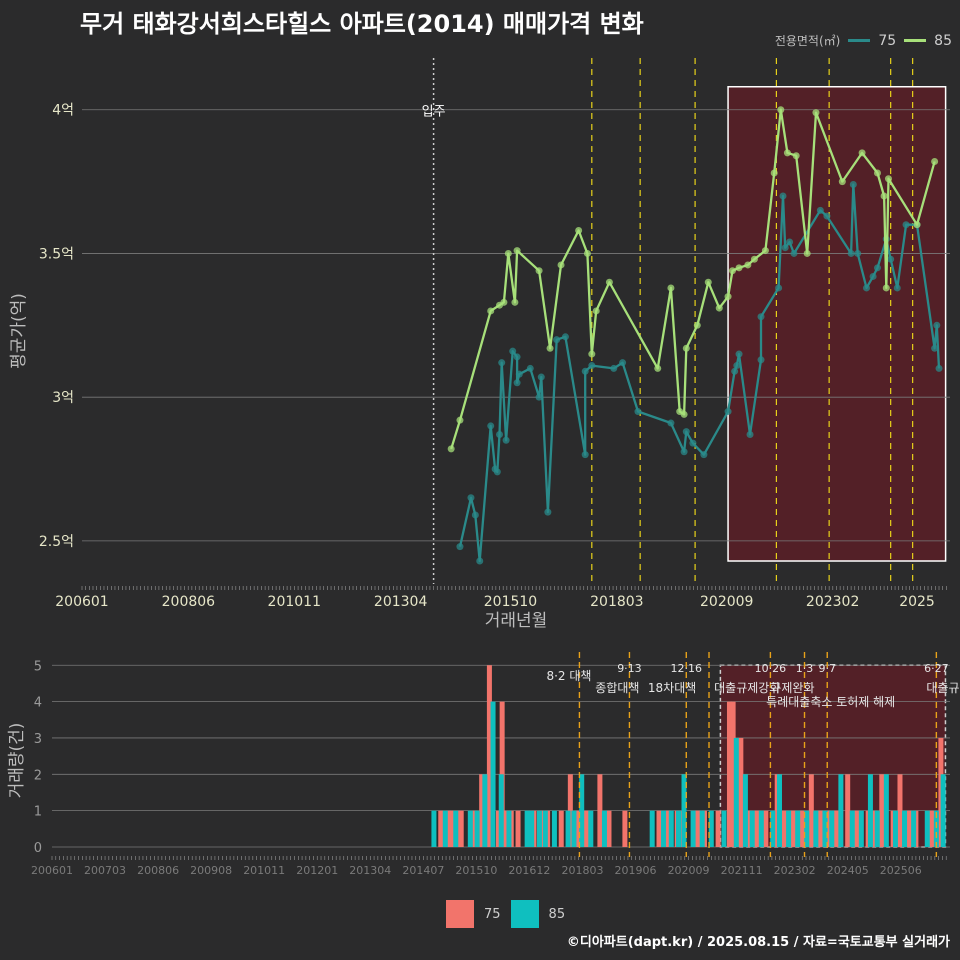 Image resolution: width=960 pixels, height=960 pixels. I want to click on policy-date-label: 9·7, so click(827, 668).